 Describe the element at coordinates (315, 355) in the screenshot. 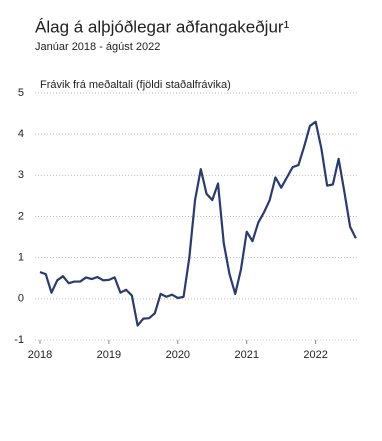

I see `x-tick-label: 2022` at that location.